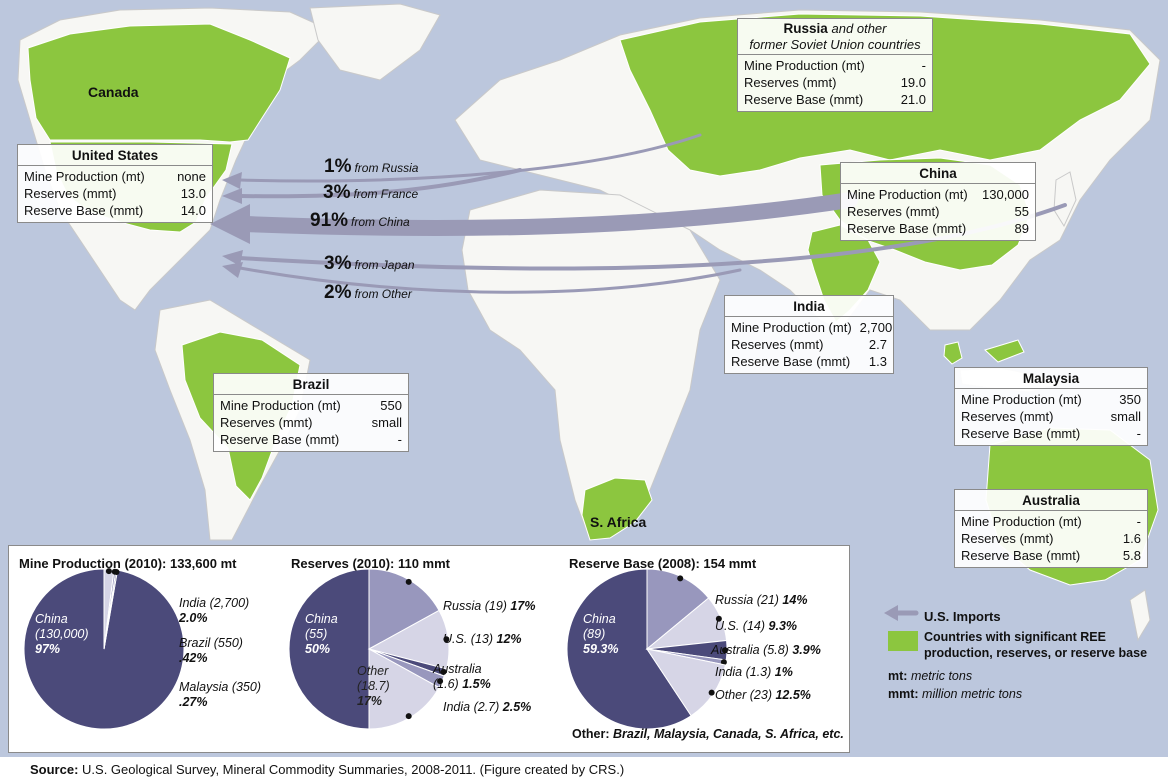  I want to click on source-label: Source:, so click(54, 769).